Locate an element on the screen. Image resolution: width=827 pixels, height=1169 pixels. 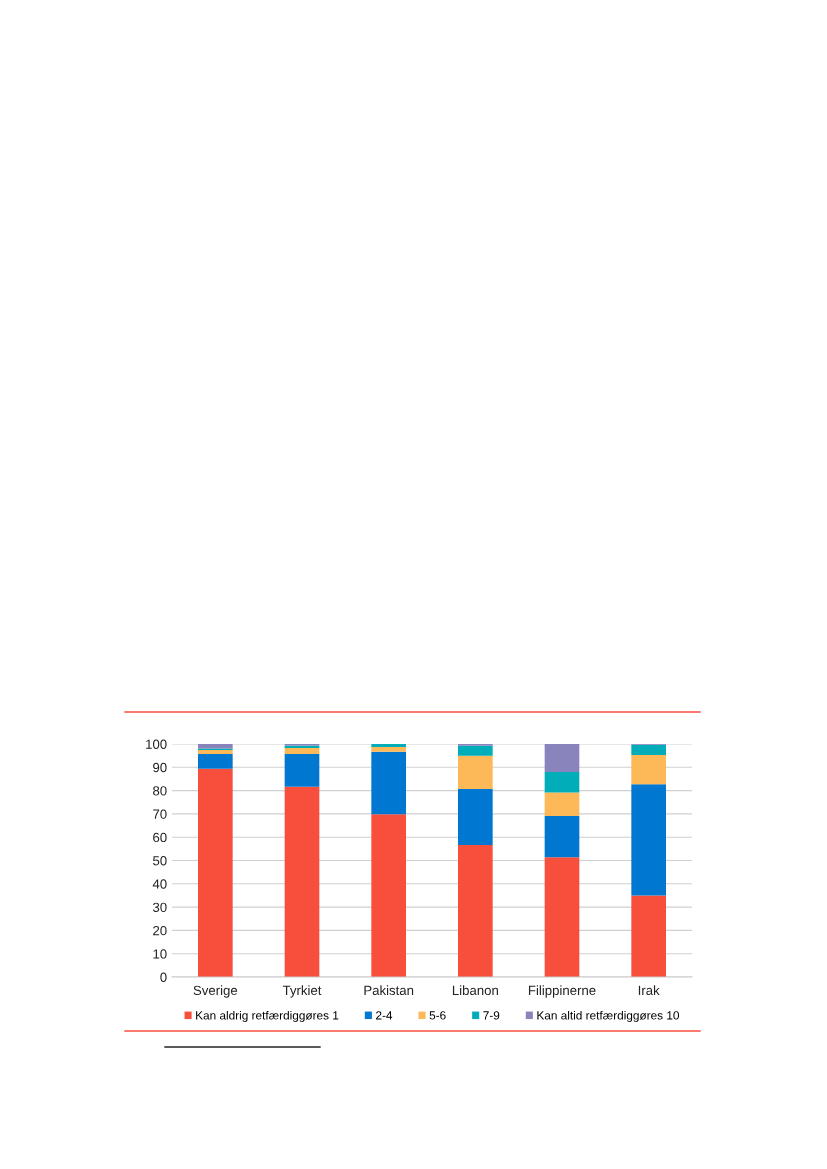
y-tick-label: 100 is located at coordinates (156, 744).